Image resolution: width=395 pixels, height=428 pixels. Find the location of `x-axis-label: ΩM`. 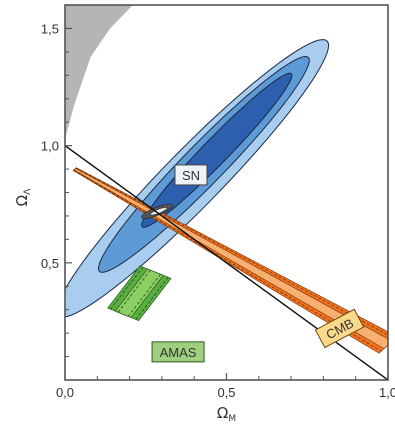

x-axis-label: ΩM is located at coordinates (226, 414).